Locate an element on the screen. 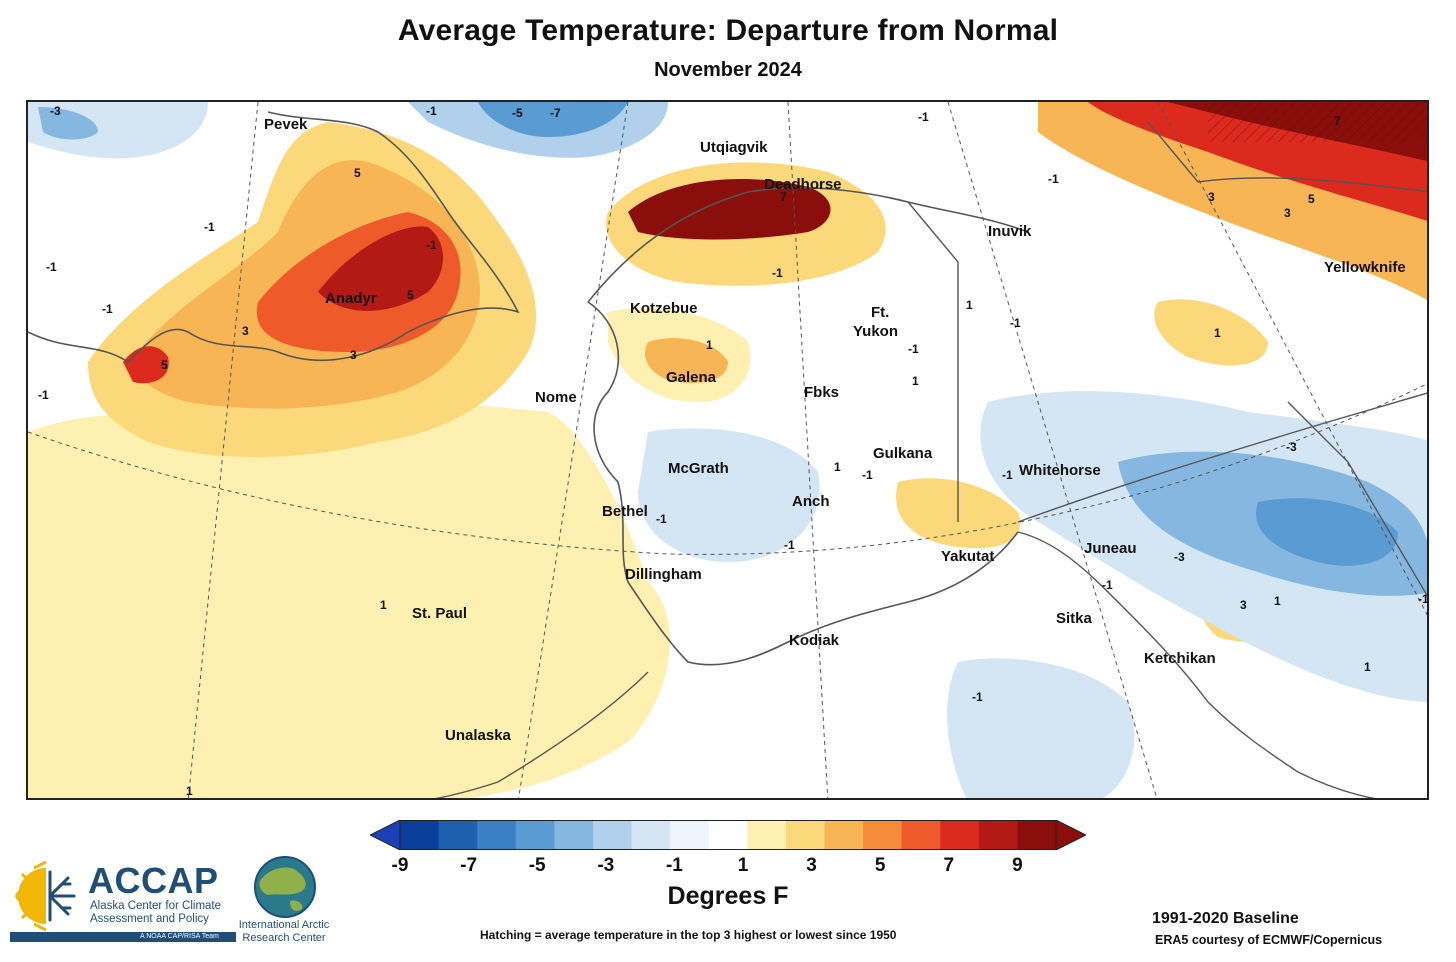 The height and width of the screenshot is (962, 1456). cold-region-arctic-ocean-core is located at coordinates (553, 119).